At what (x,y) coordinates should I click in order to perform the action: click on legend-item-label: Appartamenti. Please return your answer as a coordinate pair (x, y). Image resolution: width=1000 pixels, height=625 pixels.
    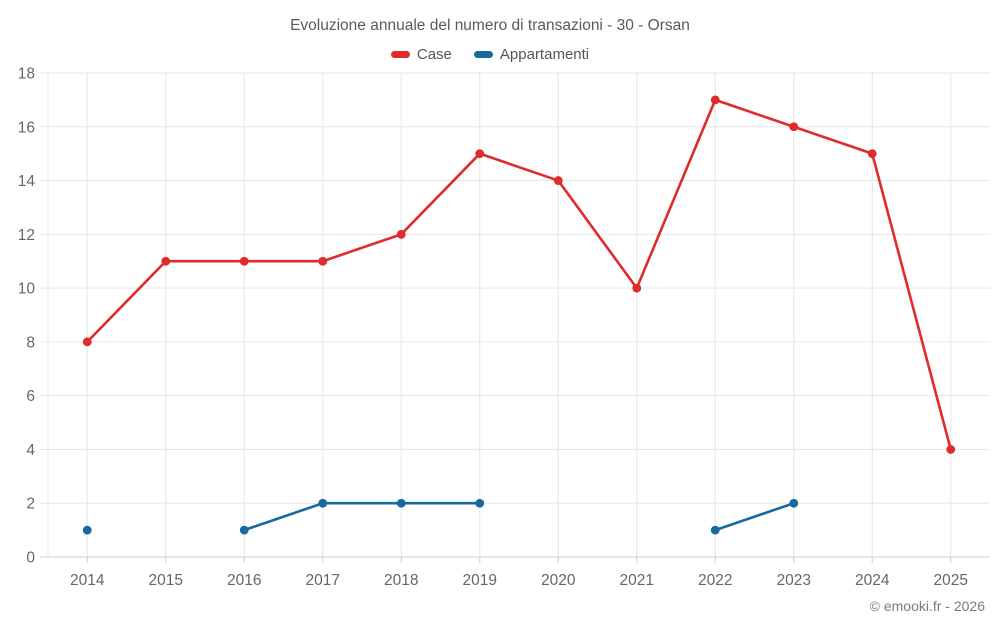
    Looking at the image, I should click on (544, 54).